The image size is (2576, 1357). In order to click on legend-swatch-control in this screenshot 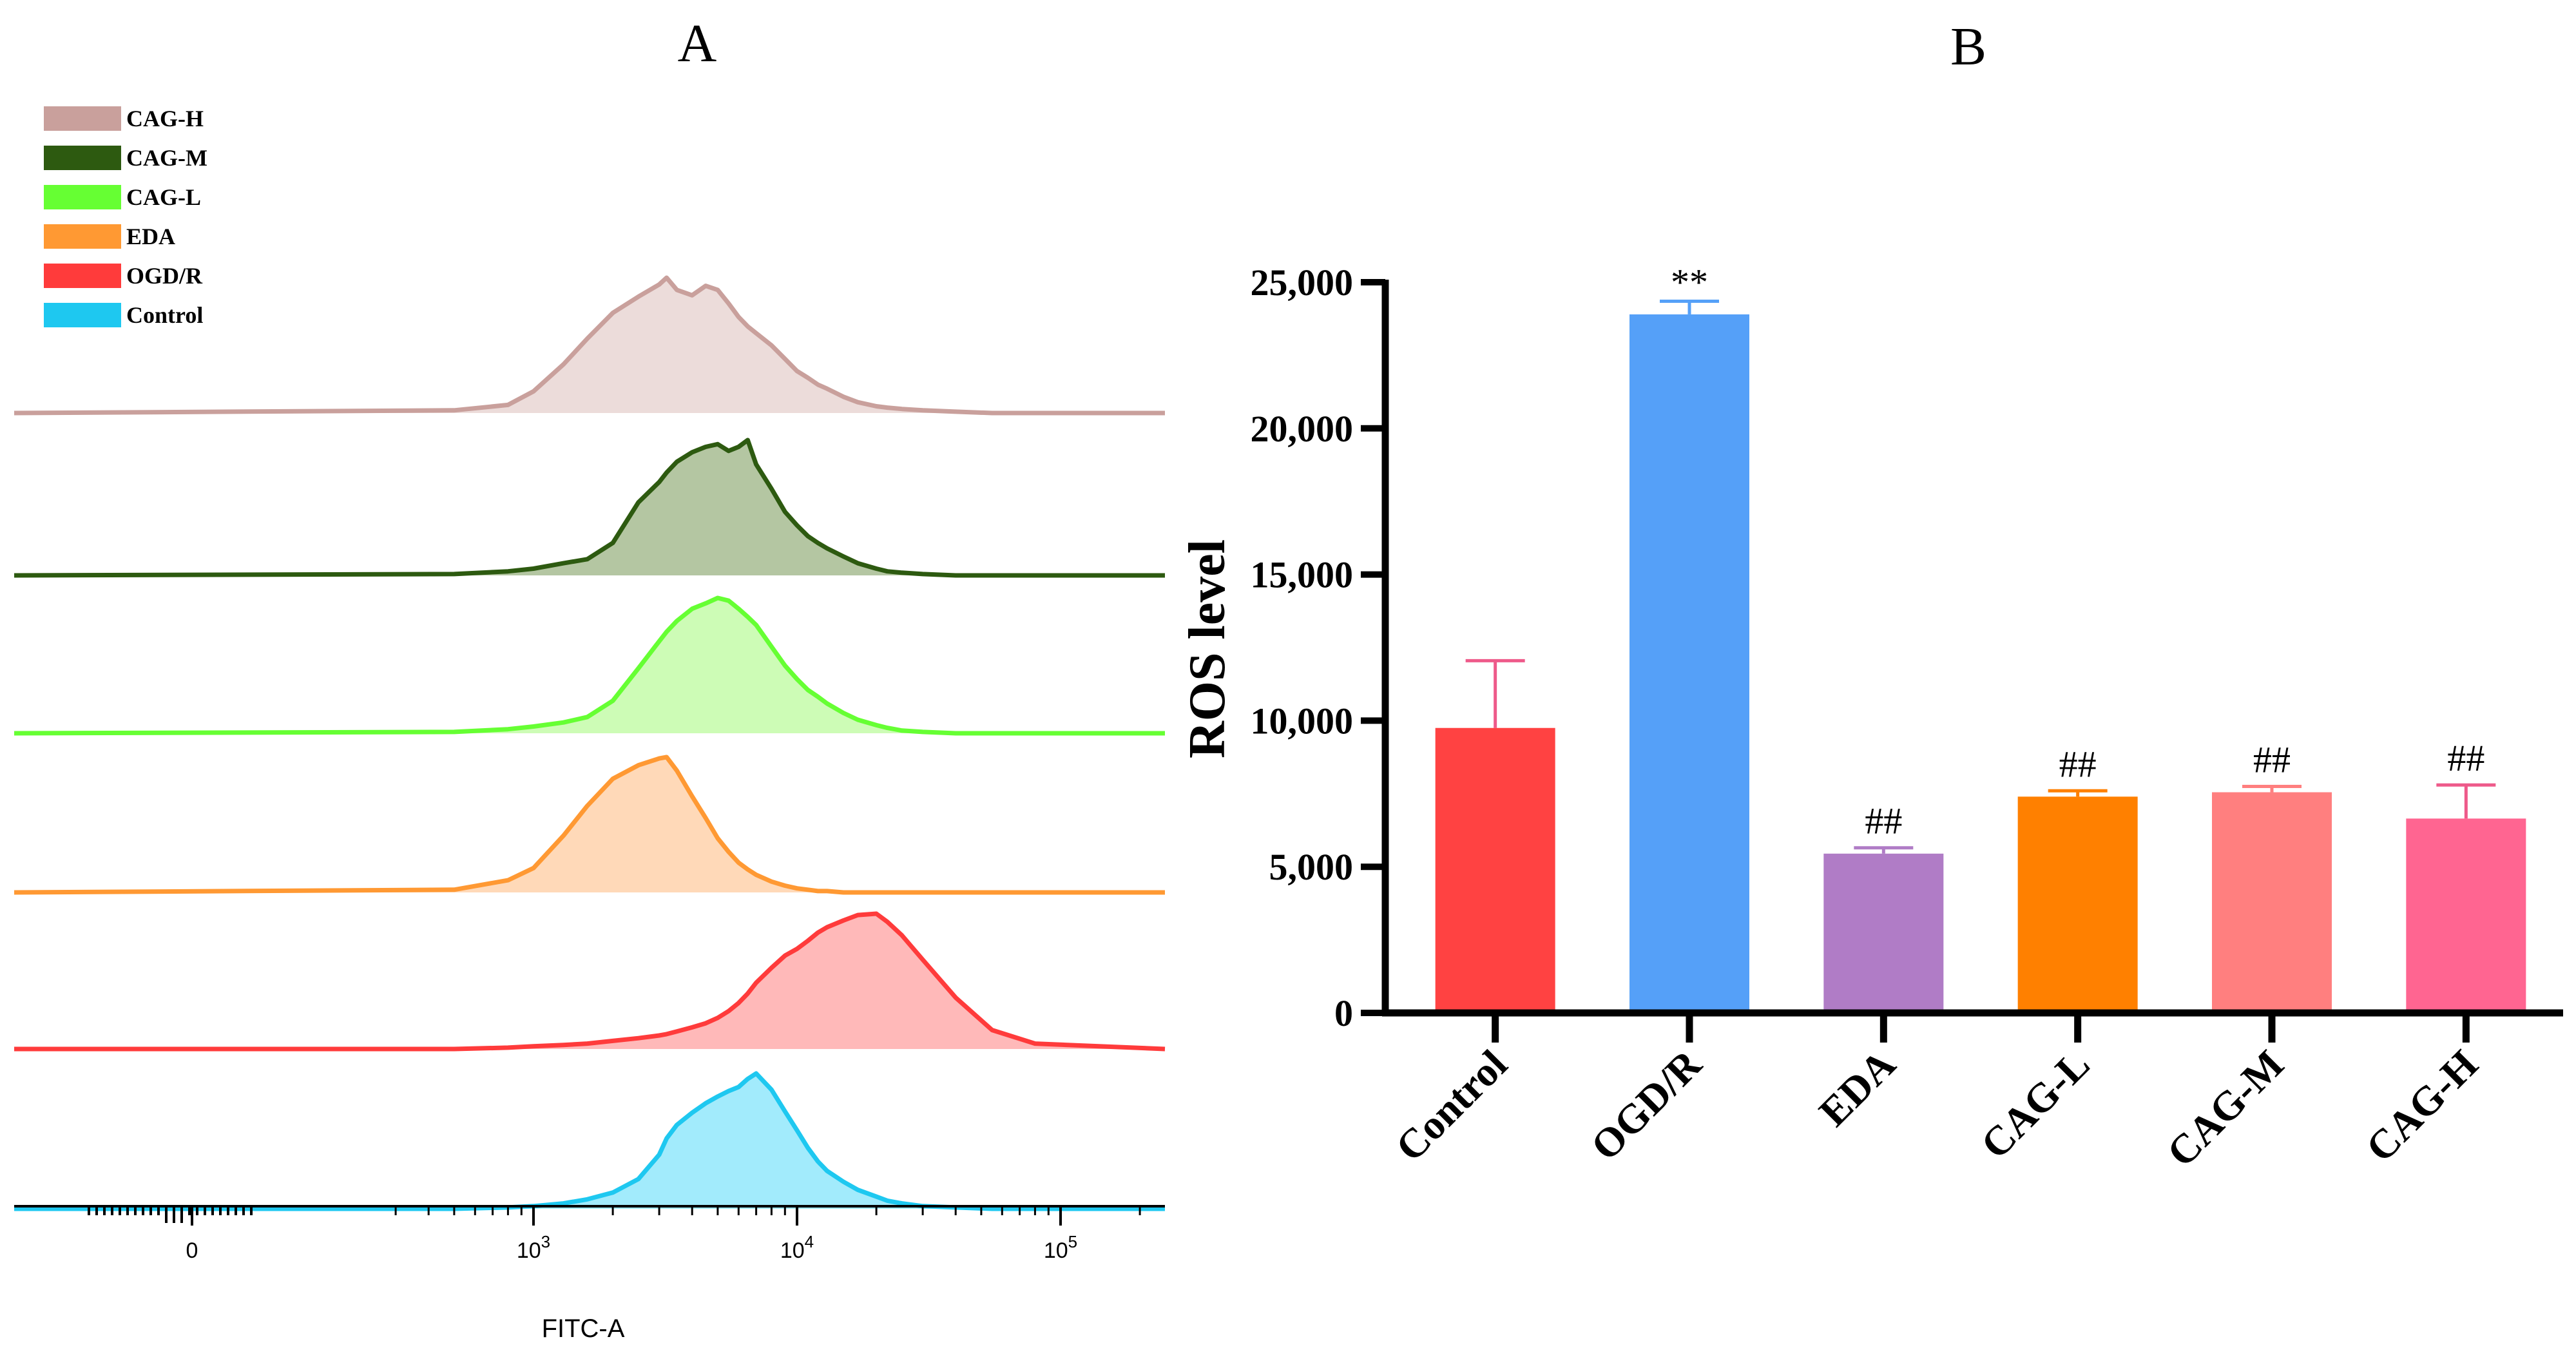, I will do `click(82, 315)`.